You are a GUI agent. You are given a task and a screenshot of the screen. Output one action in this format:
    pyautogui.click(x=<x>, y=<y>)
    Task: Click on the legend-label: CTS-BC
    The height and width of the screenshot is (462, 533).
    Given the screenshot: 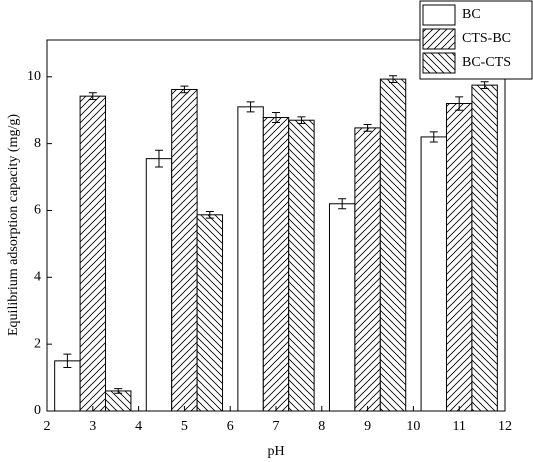 What is the action you would take?
    pyautogui.click(x=486, y=38)
    